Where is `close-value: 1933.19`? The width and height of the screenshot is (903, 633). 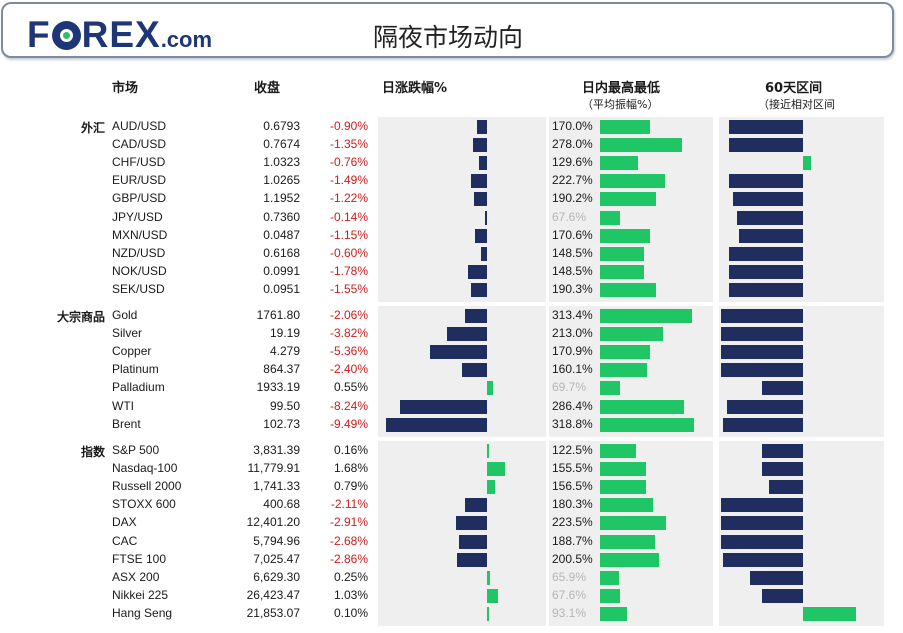
close-value: 1933.19 is located at coordinates (278, 387).